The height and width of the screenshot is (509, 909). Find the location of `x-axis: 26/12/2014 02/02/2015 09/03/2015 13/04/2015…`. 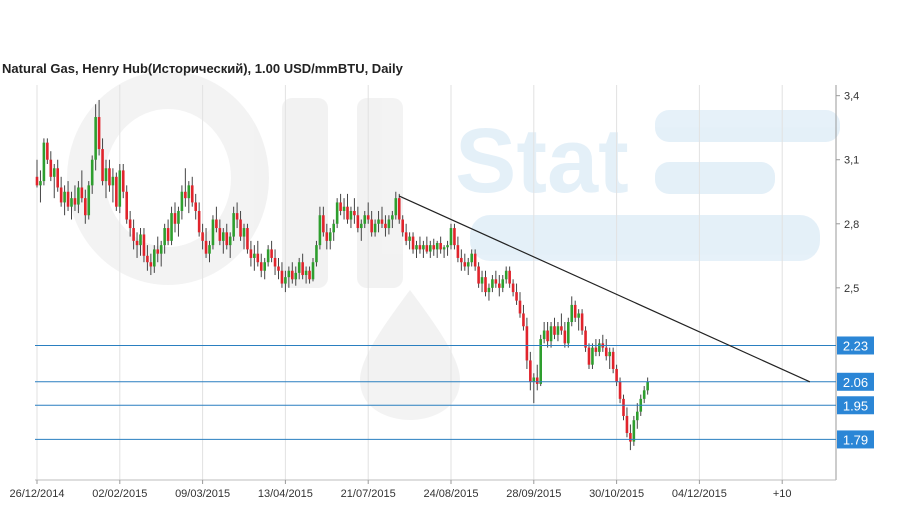

x-axis: 26/12/2014 02/02/2015 09/03/2015 13/04/2015… is located at coordinates (400, 490).